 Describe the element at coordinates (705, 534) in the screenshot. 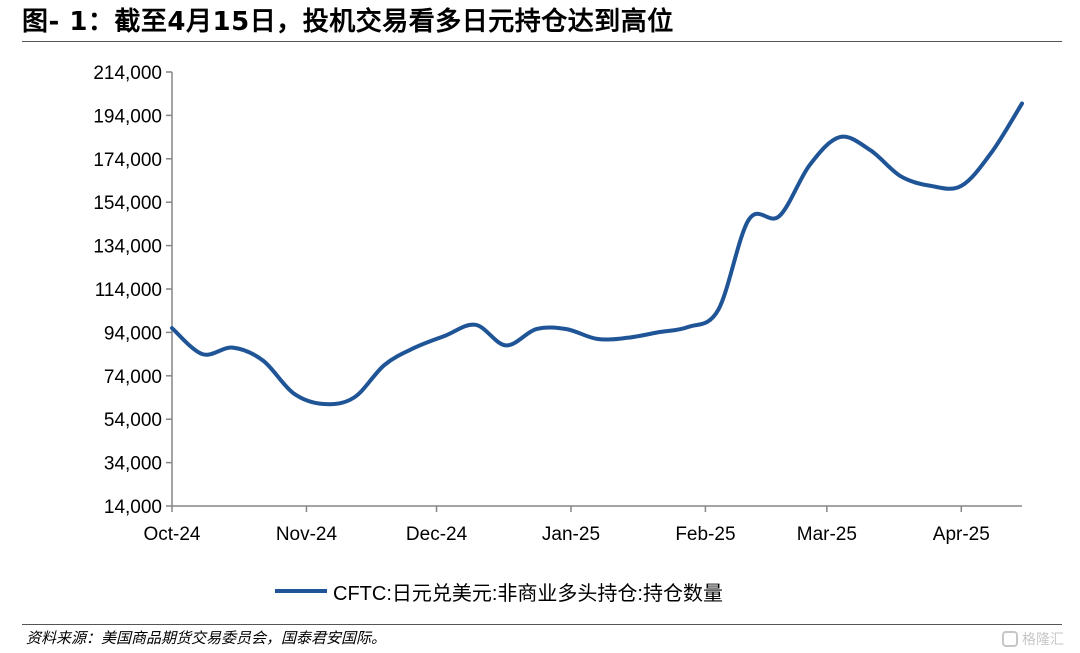

I see `x-tick-label: Feb-25` at that location.